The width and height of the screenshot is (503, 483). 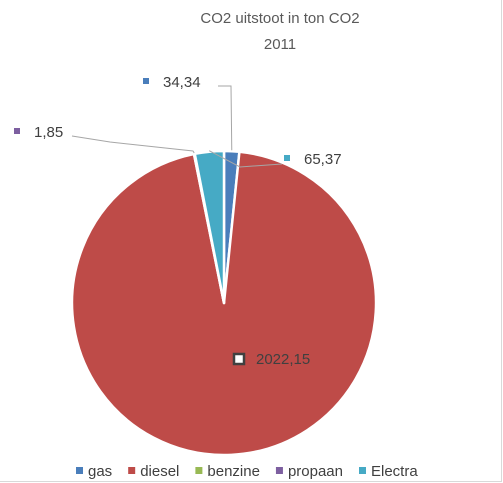 What do you see at coordinates (279, 18) in the screenshot?
I see `chart-title: CO2 uitstoot in ton CO2` at bounding box center [279, 18].